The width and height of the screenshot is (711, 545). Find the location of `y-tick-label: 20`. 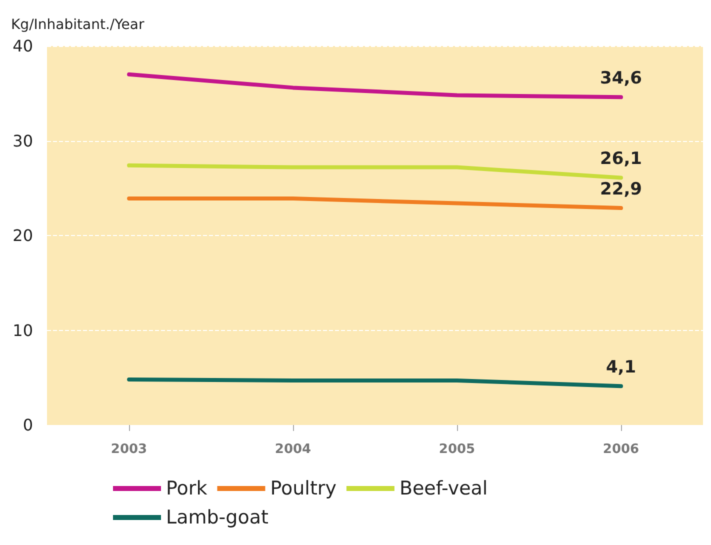

y-tick-label: 20 is located at coordinates (22, 235).